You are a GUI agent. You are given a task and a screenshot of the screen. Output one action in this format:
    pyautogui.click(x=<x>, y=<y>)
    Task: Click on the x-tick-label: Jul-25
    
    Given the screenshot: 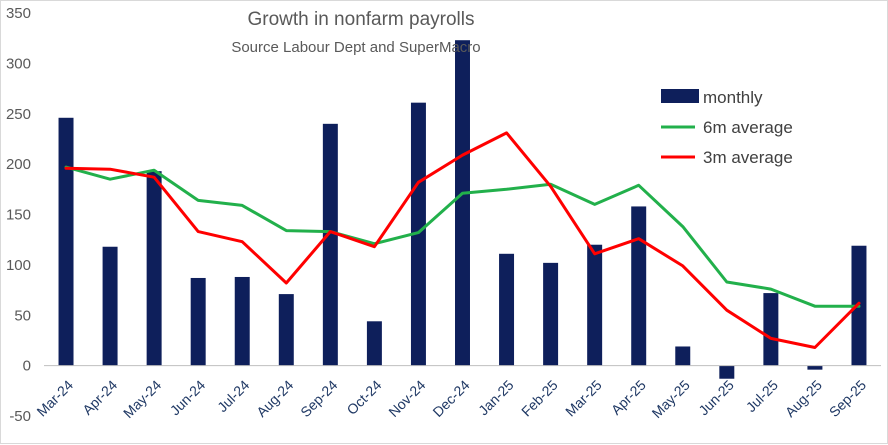 What is the action you would take?
    pyautogui.click(x=762, y=396)
    